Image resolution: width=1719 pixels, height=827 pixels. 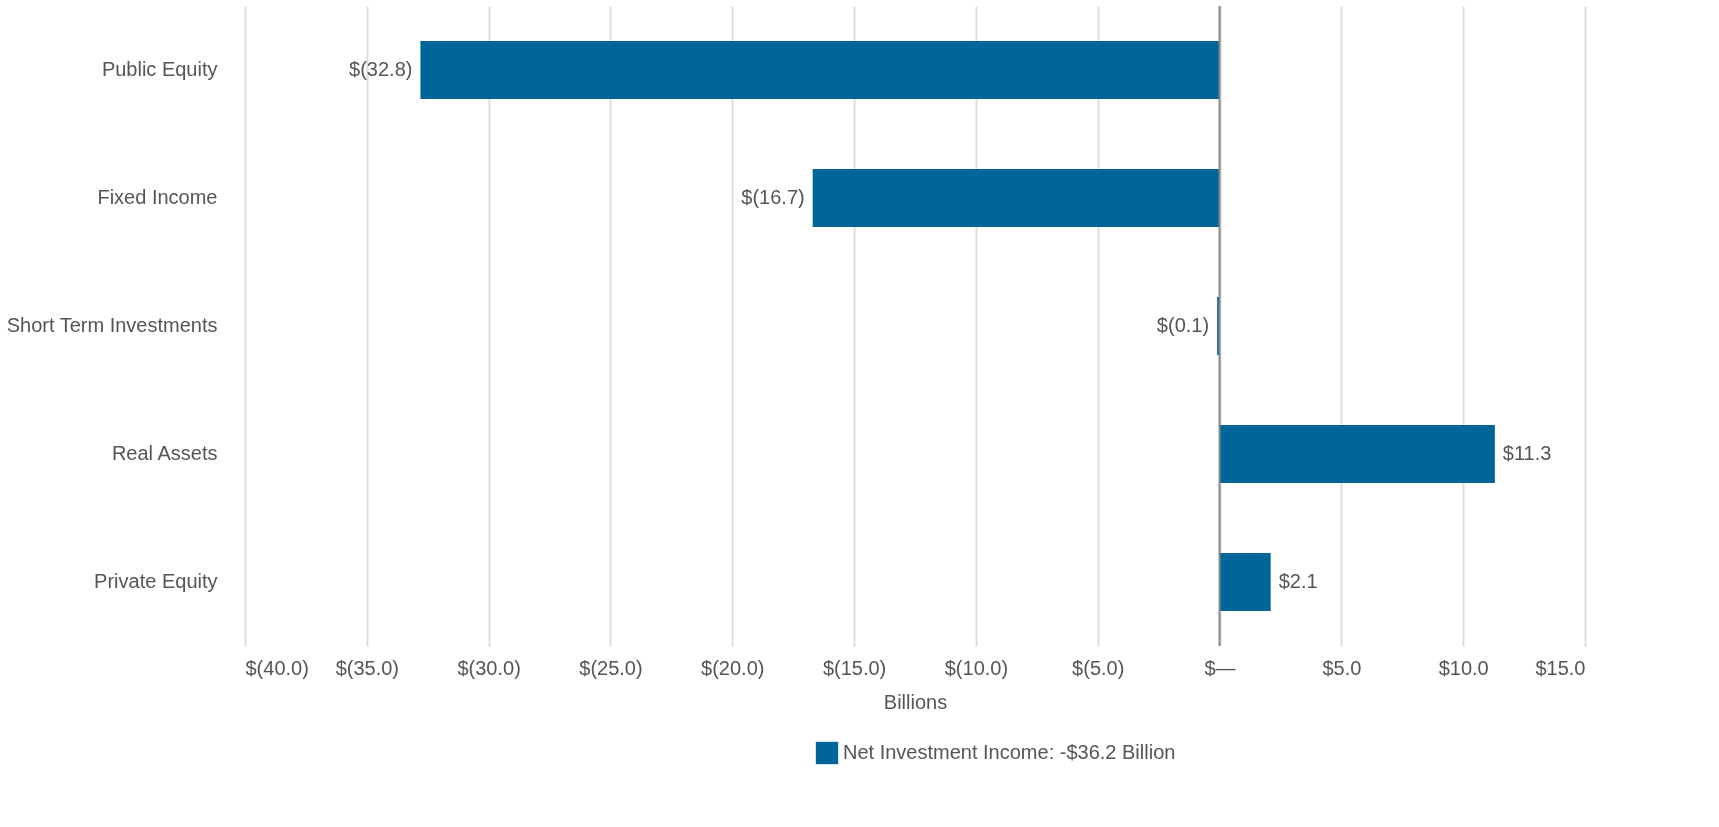 I want to click on y-tick-label: Fixed Income, so click(x=157, y=197).